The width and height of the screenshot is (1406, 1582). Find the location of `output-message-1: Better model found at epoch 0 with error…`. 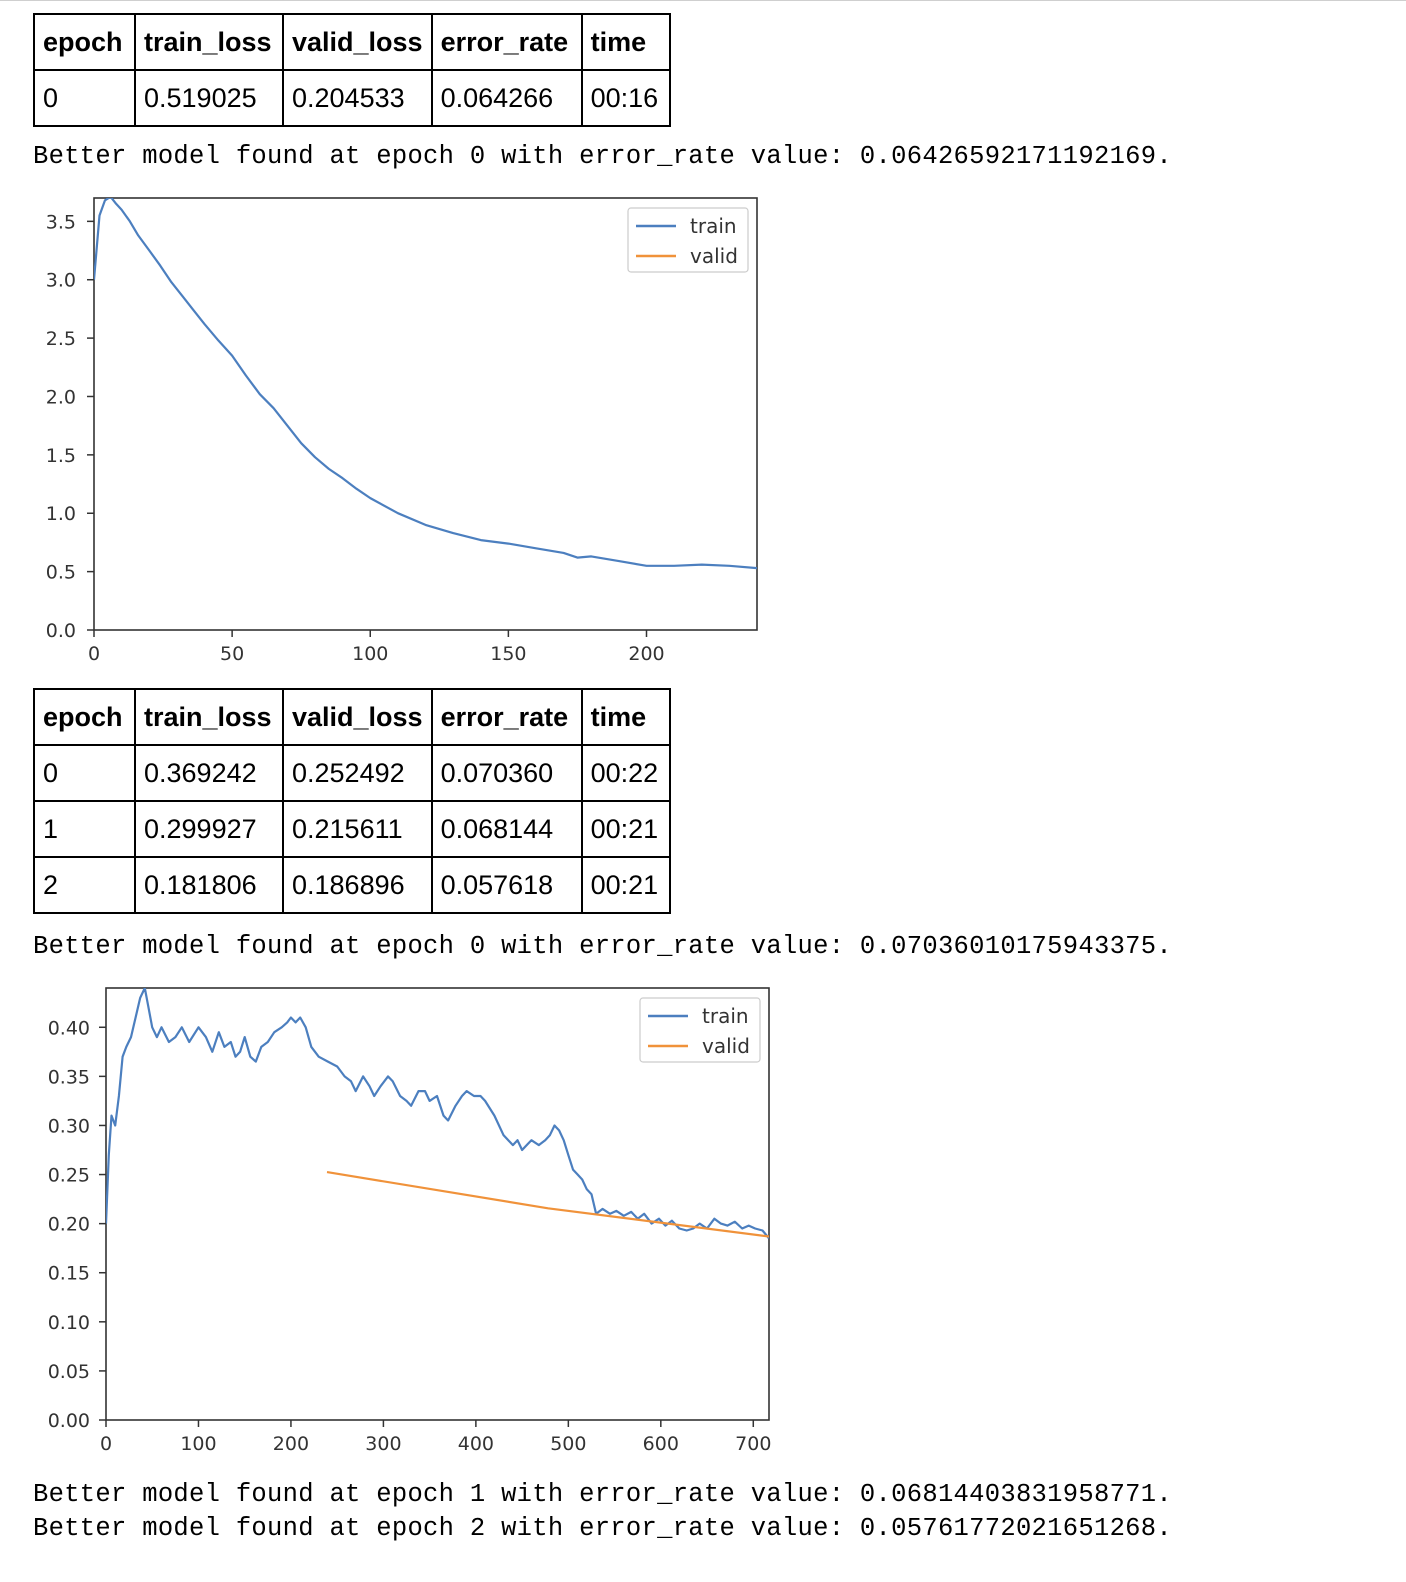

output-message-1: Better model found at epoch 0 with error… is located at coordinates (602, 156).